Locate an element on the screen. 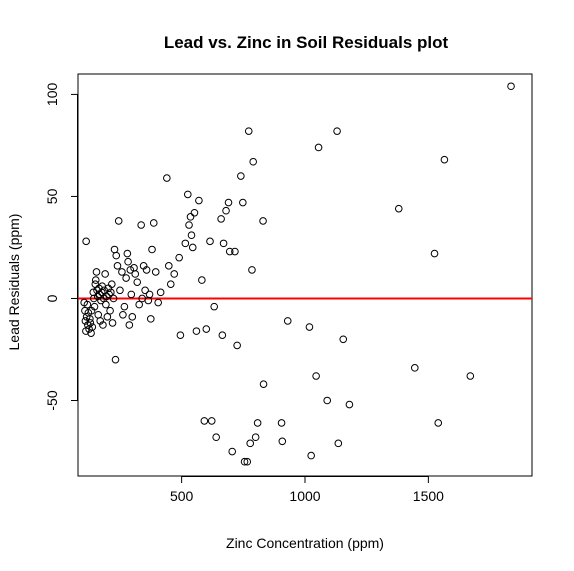 Image resolution: width=574 pixels, height=571 pixels. y-tick-label: -50 is located at coordinates (52, 400).